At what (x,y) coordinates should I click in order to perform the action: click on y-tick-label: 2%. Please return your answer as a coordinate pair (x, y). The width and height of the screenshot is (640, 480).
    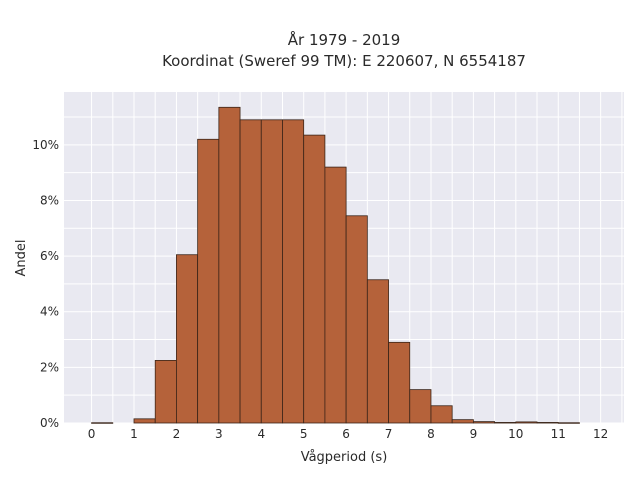
    Looking at the image, I should click on (49, 367).